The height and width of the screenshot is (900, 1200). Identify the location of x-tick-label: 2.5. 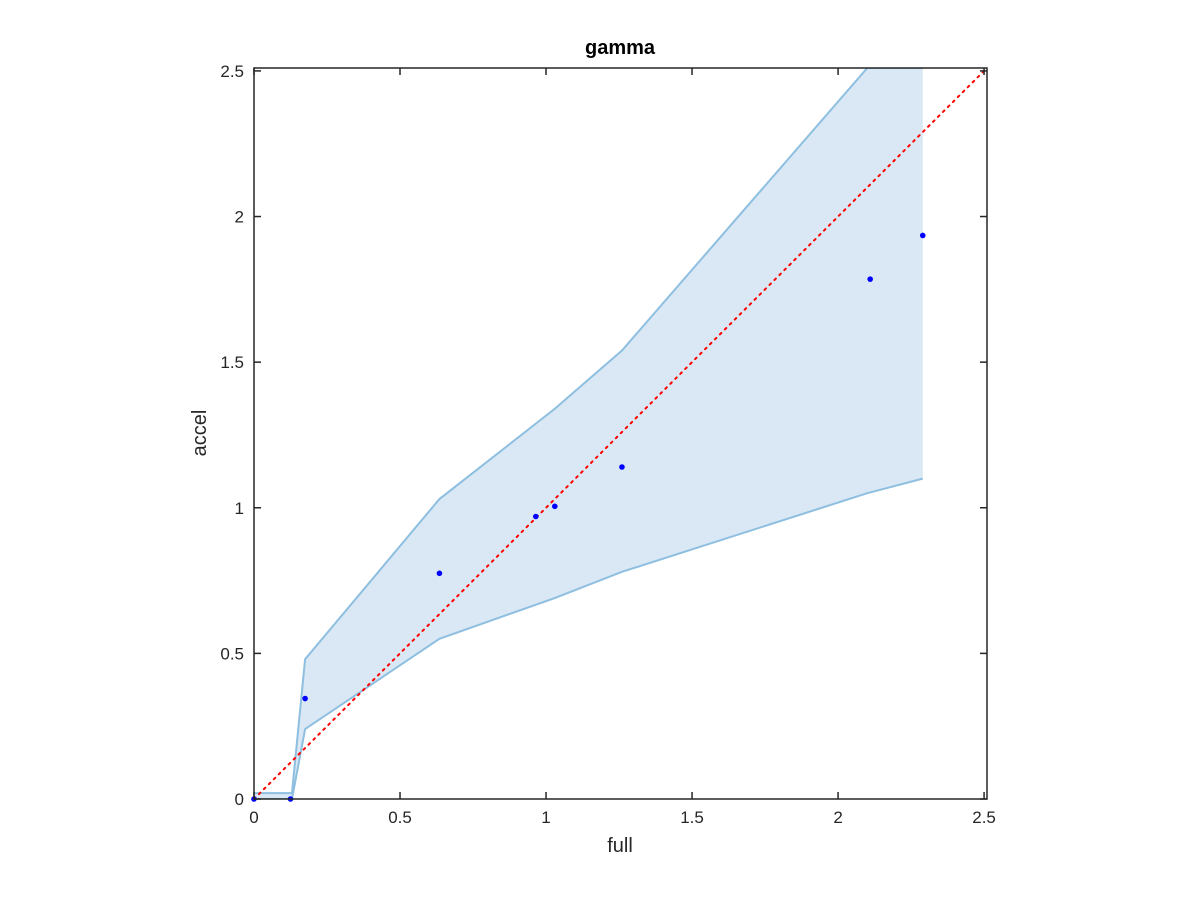
(984, 817).